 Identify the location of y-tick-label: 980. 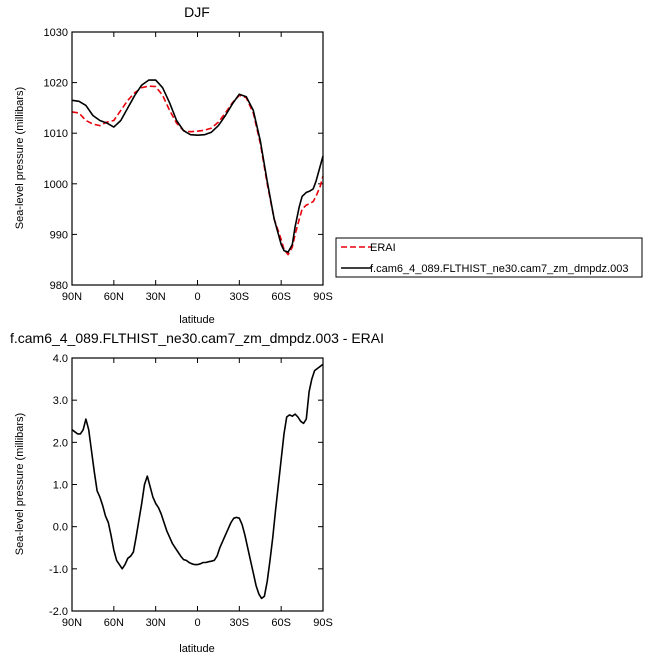
(59, 286).